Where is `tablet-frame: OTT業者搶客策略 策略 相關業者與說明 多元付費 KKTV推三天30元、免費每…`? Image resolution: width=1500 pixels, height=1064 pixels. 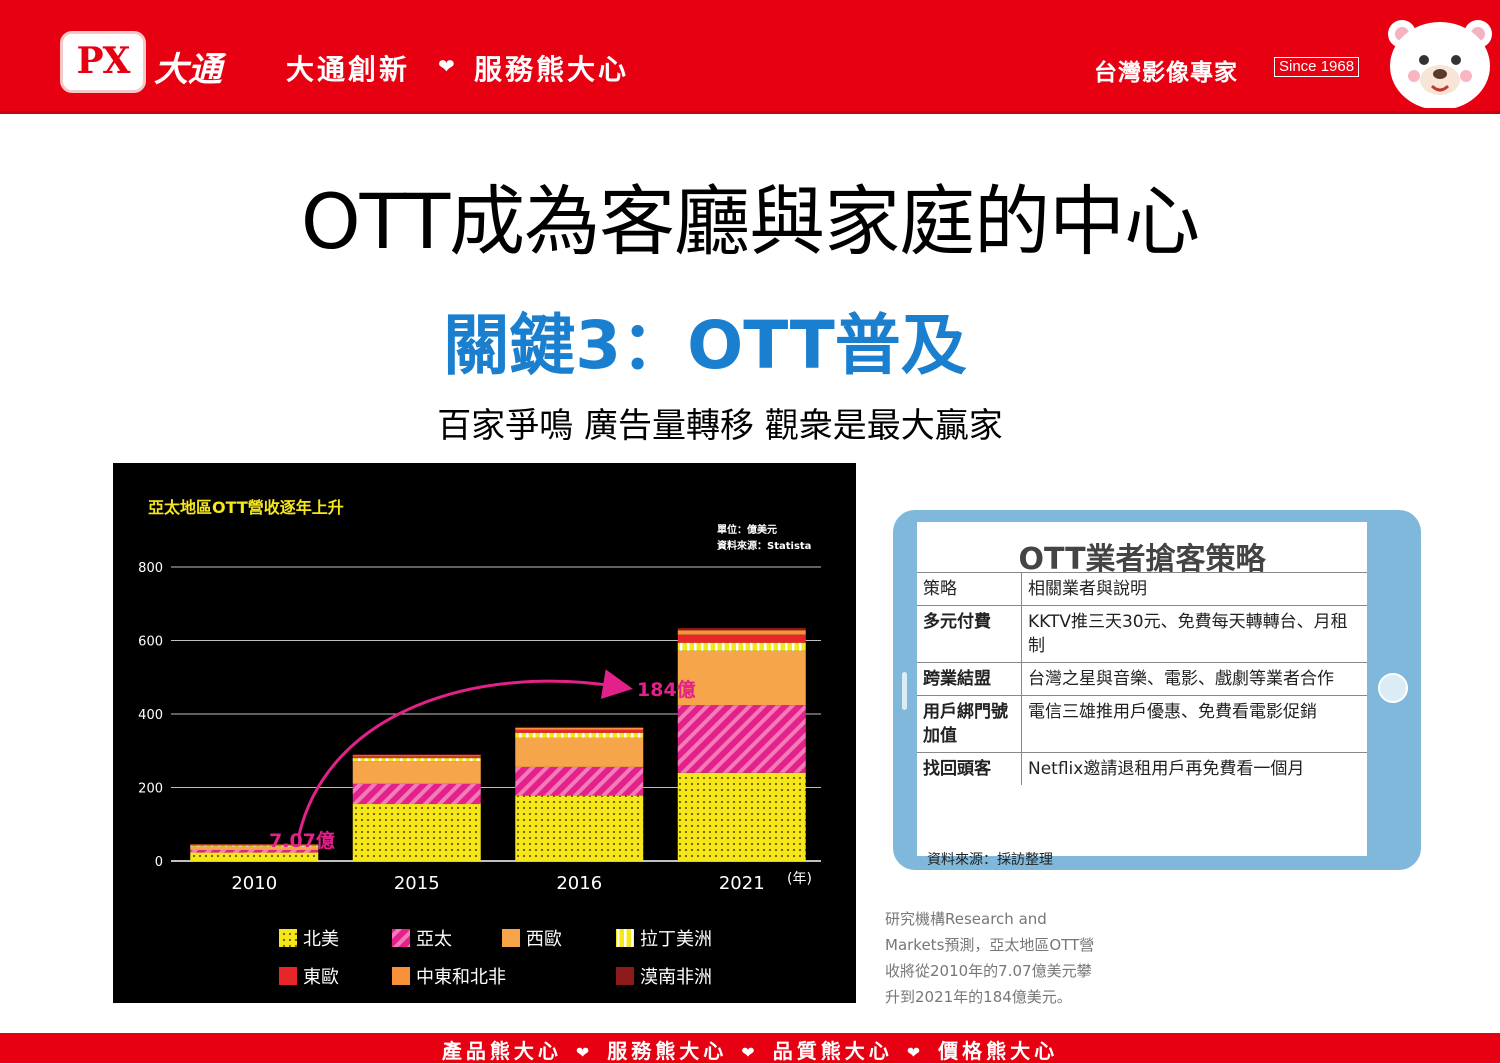 tablet-frame: OTT業者搶客策略 策略 相關業者與說明 多元付費 KKTV推三天30元、免費每… is located at coordinates (1157, 690).